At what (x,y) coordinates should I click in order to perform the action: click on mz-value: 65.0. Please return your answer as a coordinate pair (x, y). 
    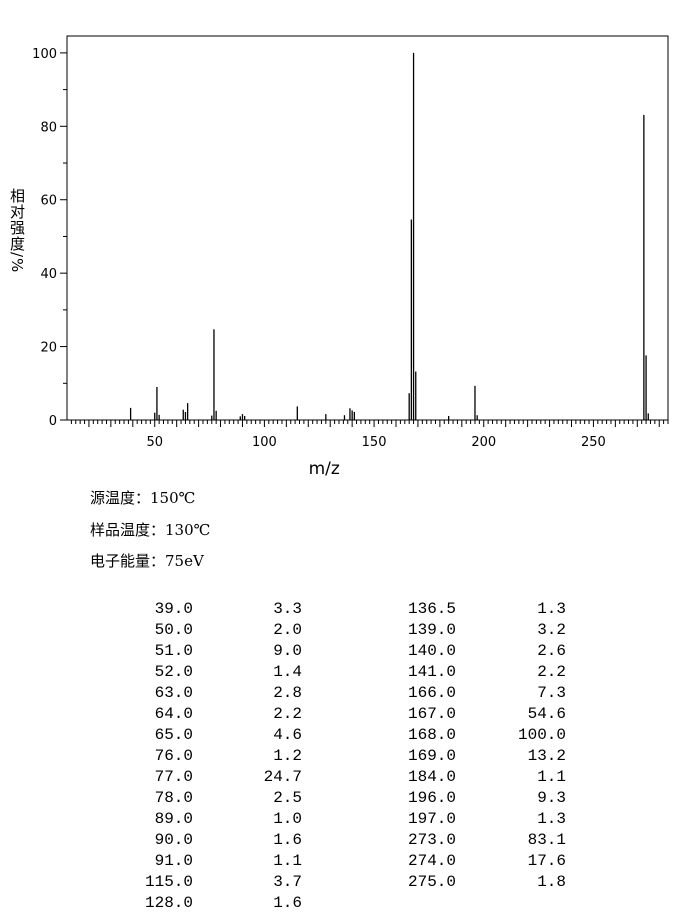
    Looking at the image, I should click on (173, 735).